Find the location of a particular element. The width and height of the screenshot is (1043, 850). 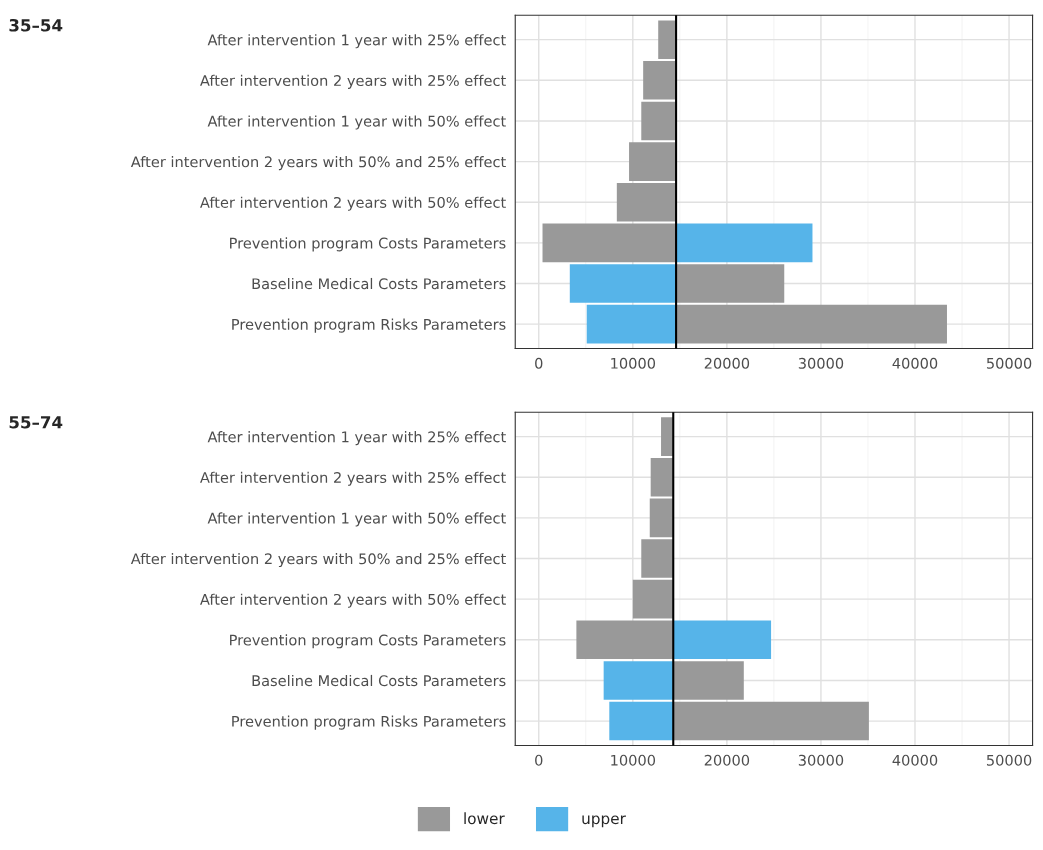

text: 35–54 is located at coordinates (36, 25).